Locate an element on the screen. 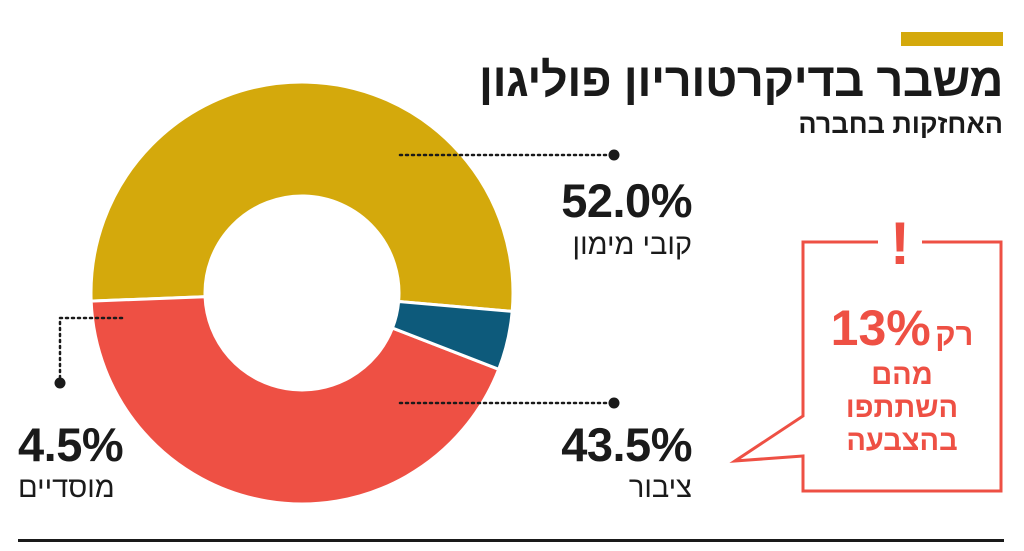 This screenshot has width=1024, height=551. leader-line is located at coordinates (91, 350).